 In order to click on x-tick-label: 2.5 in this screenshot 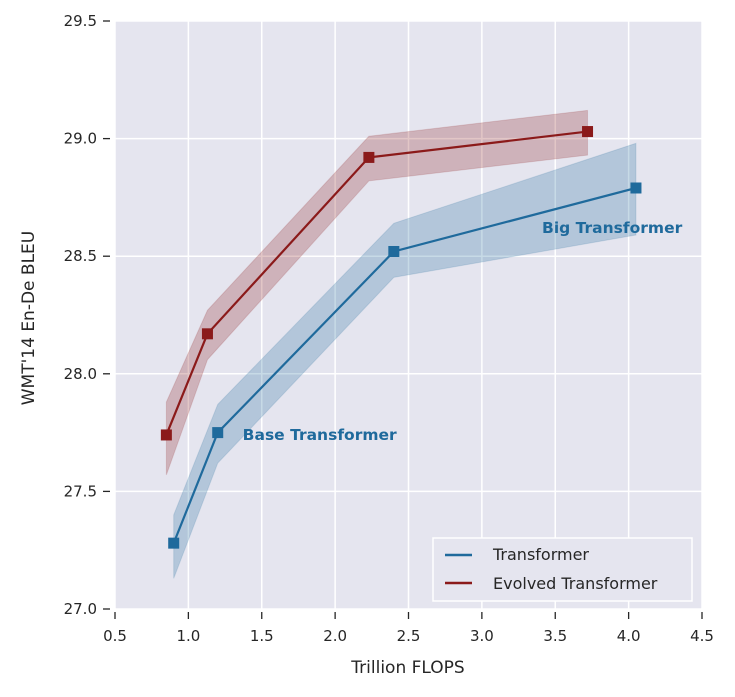, I will do `click(409, 636)`.